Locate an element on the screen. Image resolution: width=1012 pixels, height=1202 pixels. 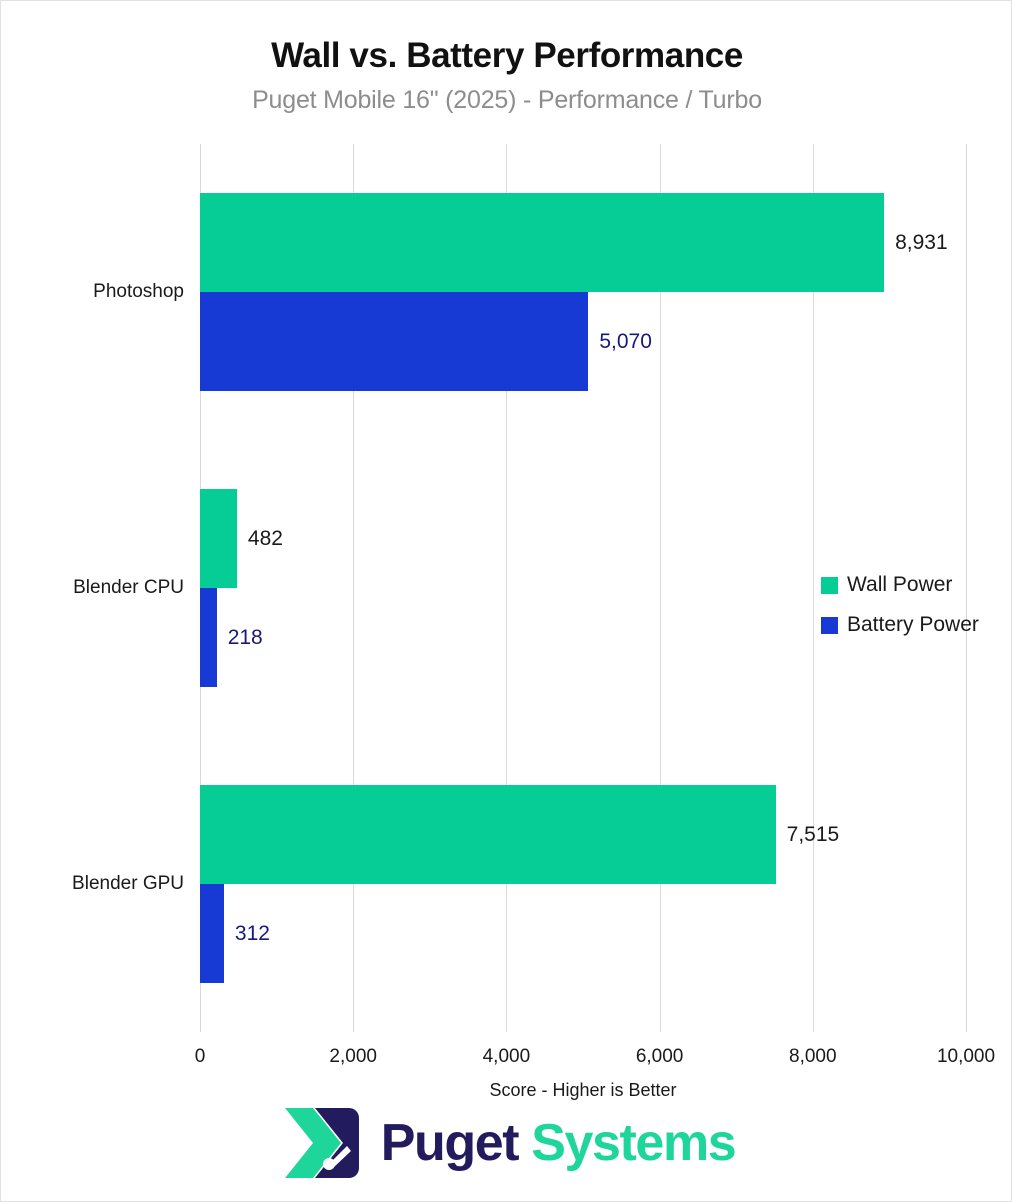
x-tick-label: 6,000 is located at coordinates (659, 1056).